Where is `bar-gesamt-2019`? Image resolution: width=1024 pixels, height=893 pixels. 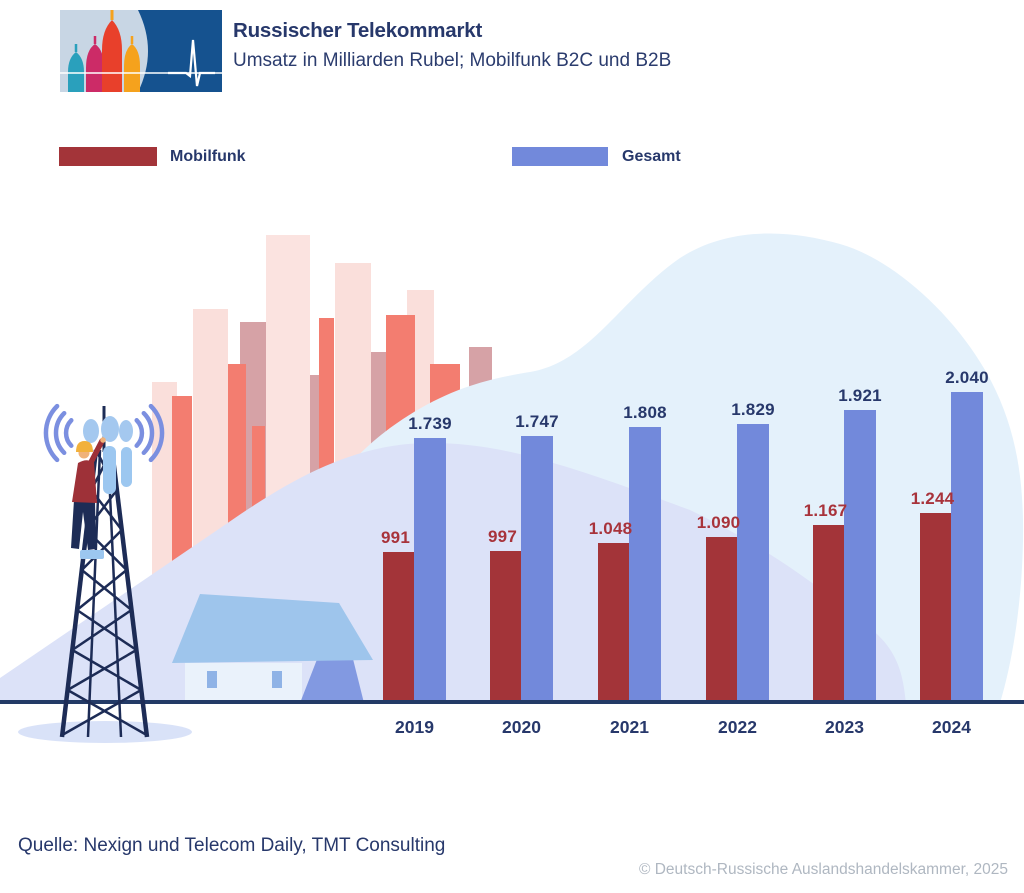
bar-gesamt-2019 is located at coordinates (430, 570).